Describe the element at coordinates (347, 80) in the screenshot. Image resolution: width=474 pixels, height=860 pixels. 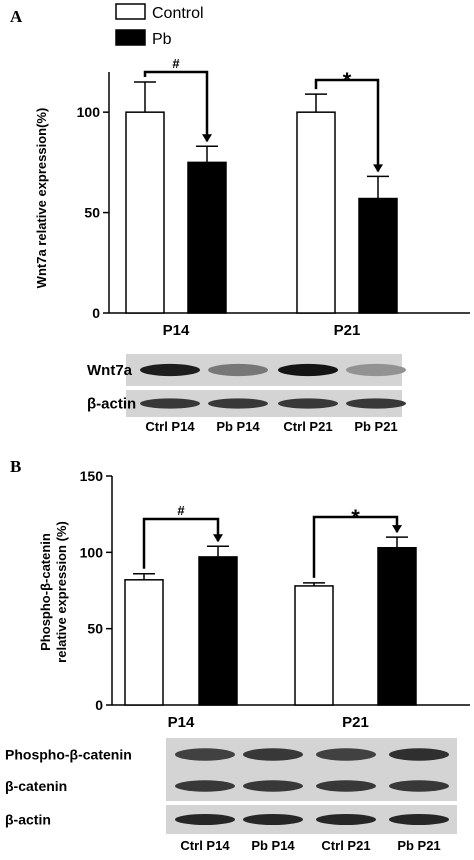
I see `chart-a-significance-symbol: *` at that location.